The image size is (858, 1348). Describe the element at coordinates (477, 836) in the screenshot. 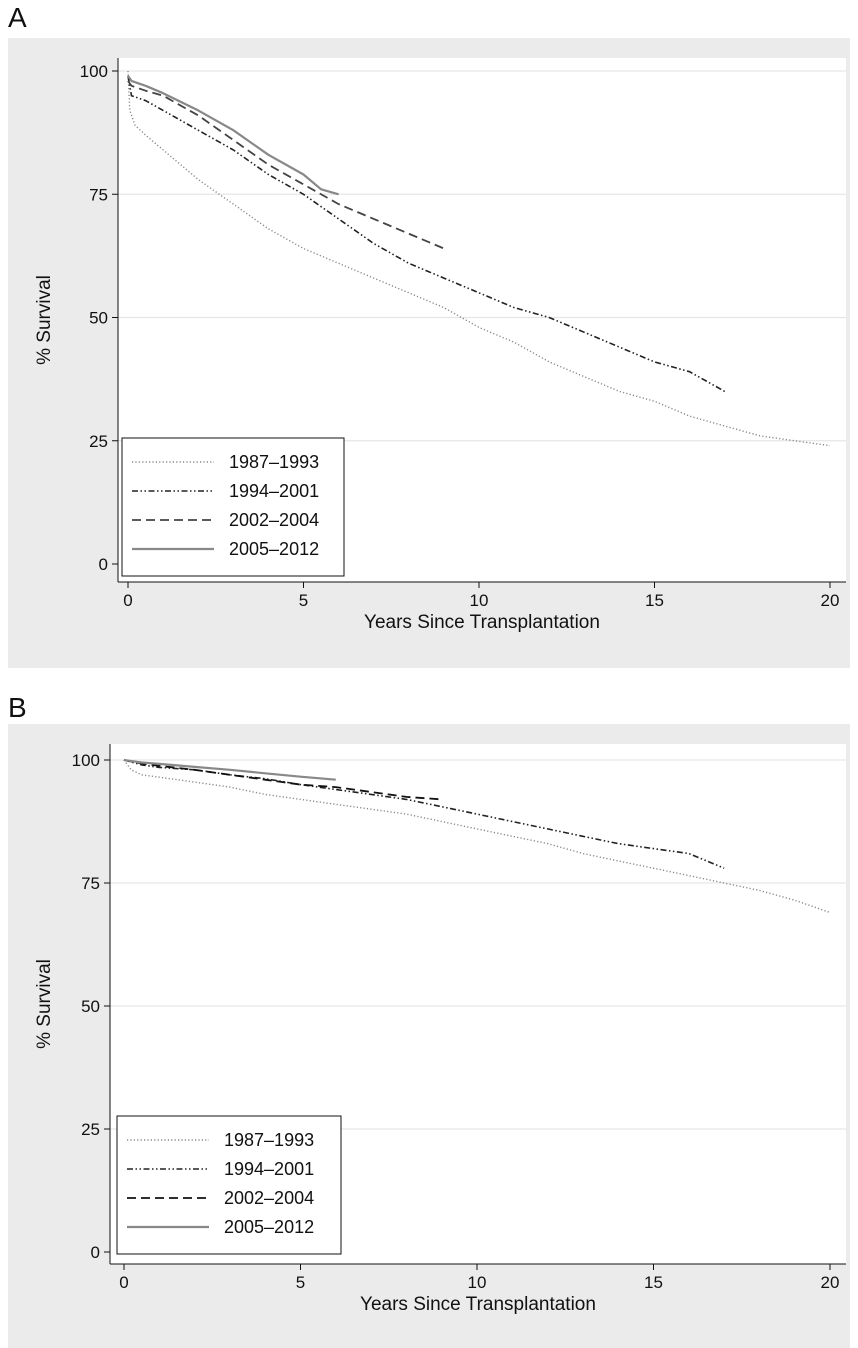

I see `series-line-1987-1993` at that location.